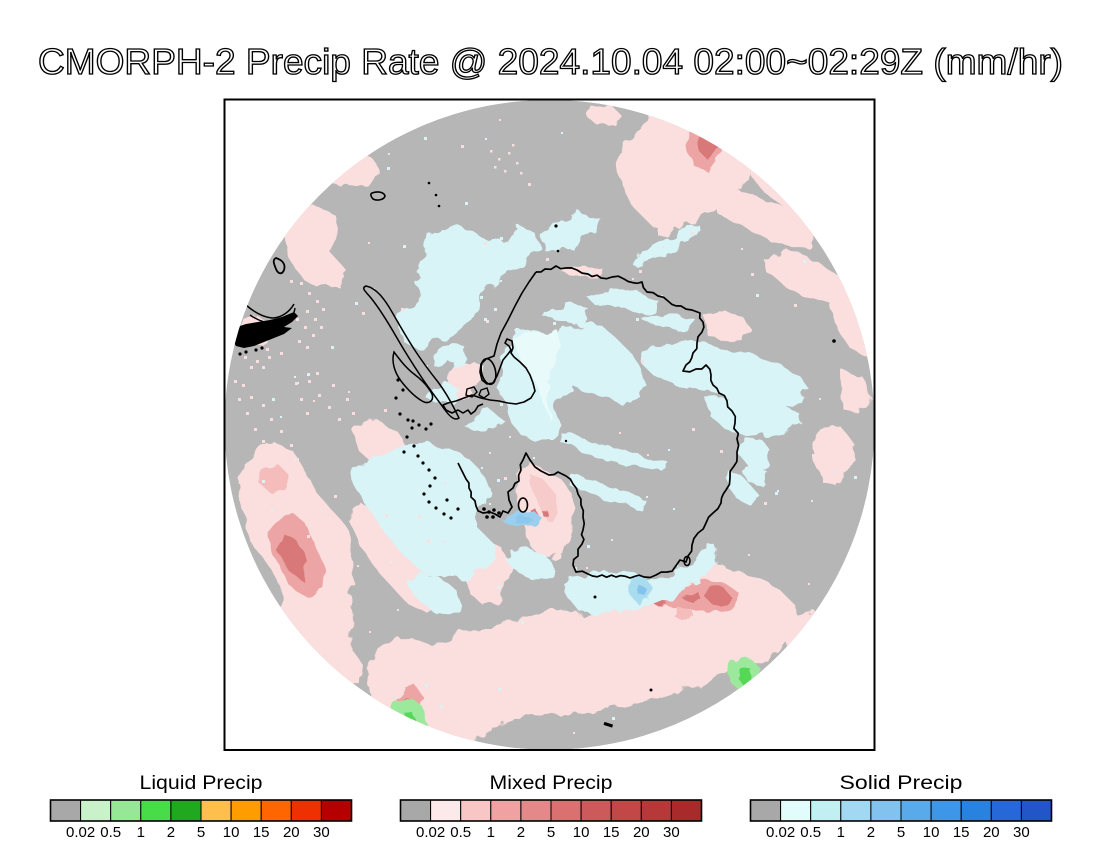  What do you see at coordinates (901, 783) in the screenshot?
I see `svg-text: Solid Precip` at bounding box center [901, 783].